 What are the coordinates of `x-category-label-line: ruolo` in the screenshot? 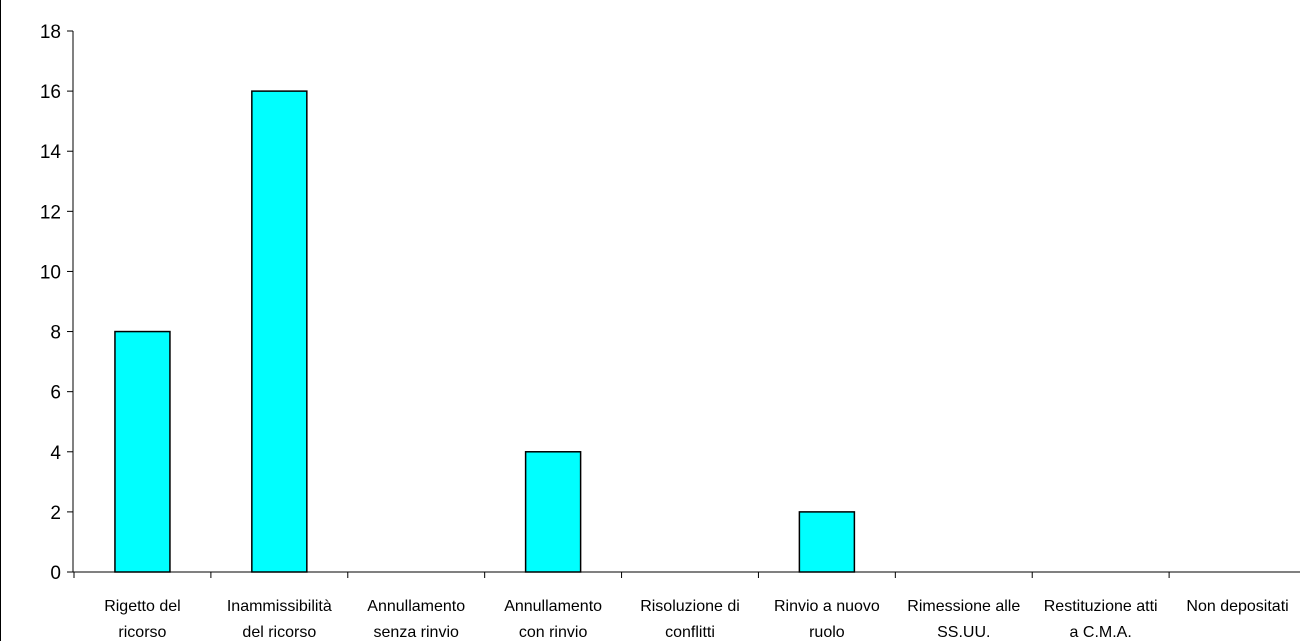 It's located at (827, 632).